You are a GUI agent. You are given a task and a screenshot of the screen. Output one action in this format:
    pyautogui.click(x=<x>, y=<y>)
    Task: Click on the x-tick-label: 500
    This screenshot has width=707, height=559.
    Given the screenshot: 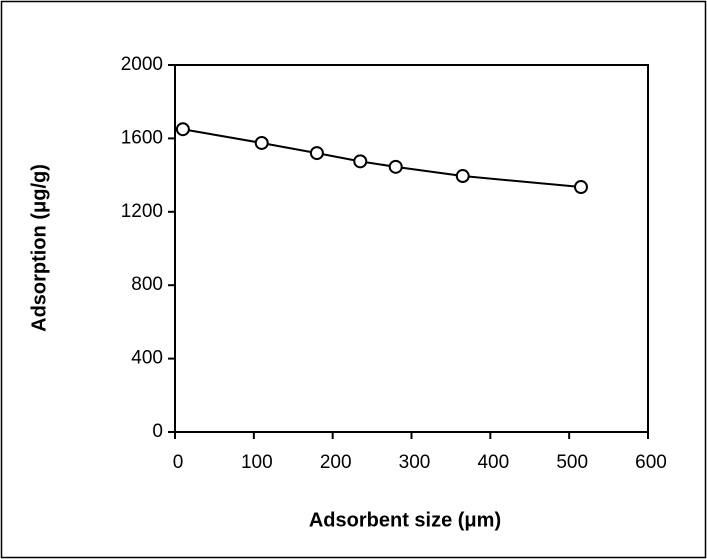 What is the action you would take?
    pyautogui.click(x=572, y=462)
    